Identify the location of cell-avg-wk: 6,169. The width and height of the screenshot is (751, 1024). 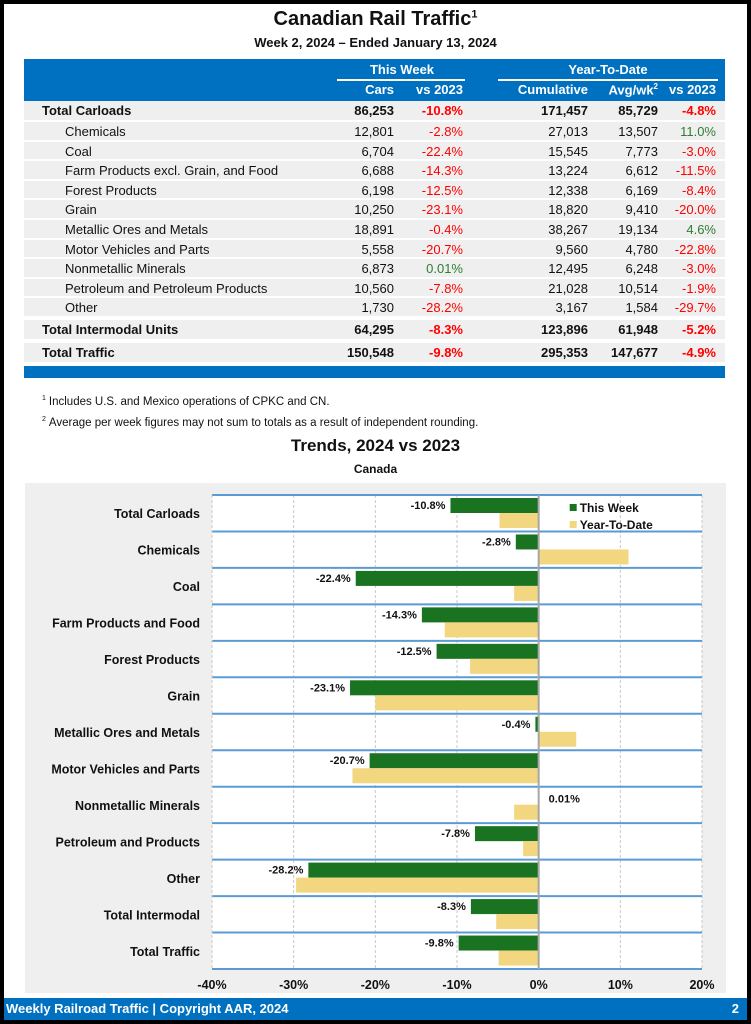
(641, 190).